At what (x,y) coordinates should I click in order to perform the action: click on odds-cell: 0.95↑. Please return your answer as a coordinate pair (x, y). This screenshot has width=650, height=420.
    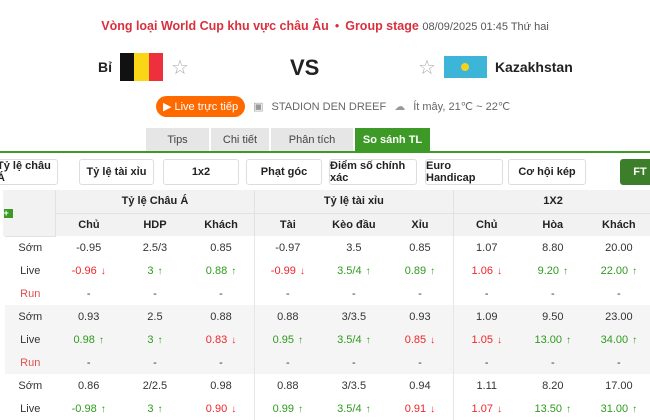
    Looking at the image, I should click on (287, 339).